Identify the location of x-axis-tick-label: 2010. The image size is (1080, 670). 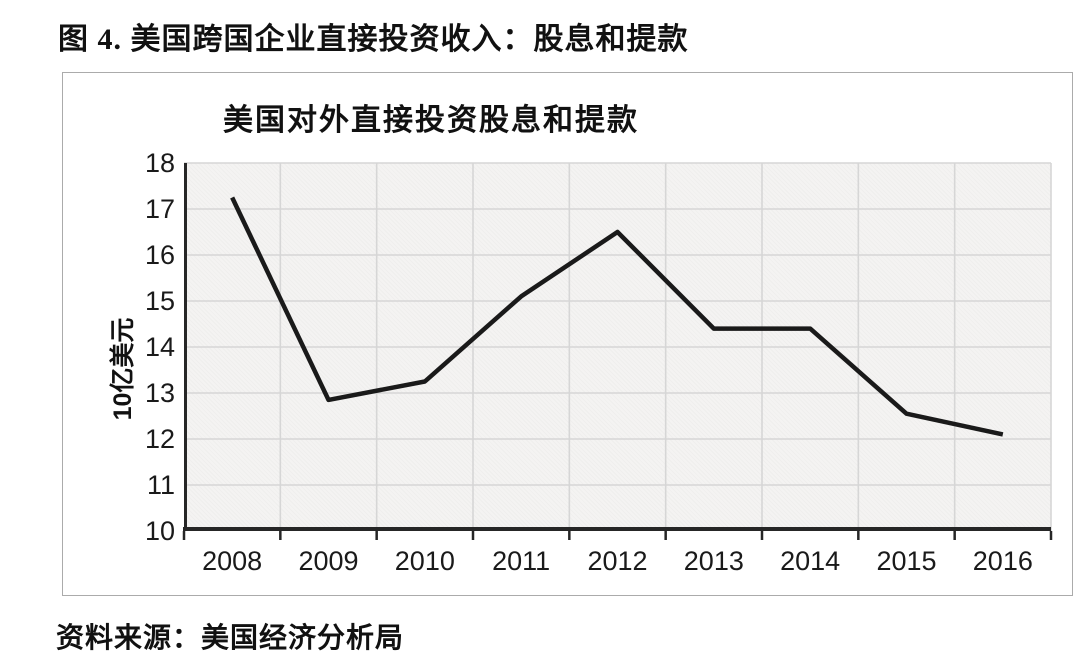
(424, 561).